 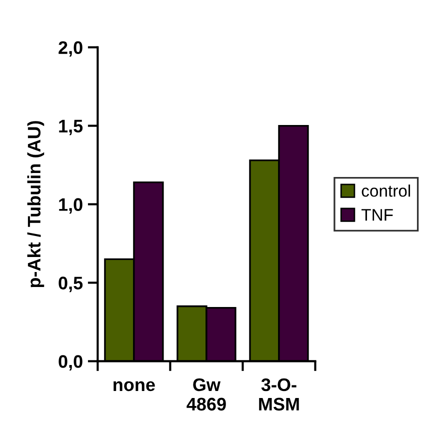 What do you see at coordinates (386, 190) in the screenshot?
I see `legend-label: control` at bounding box center [386, 190].